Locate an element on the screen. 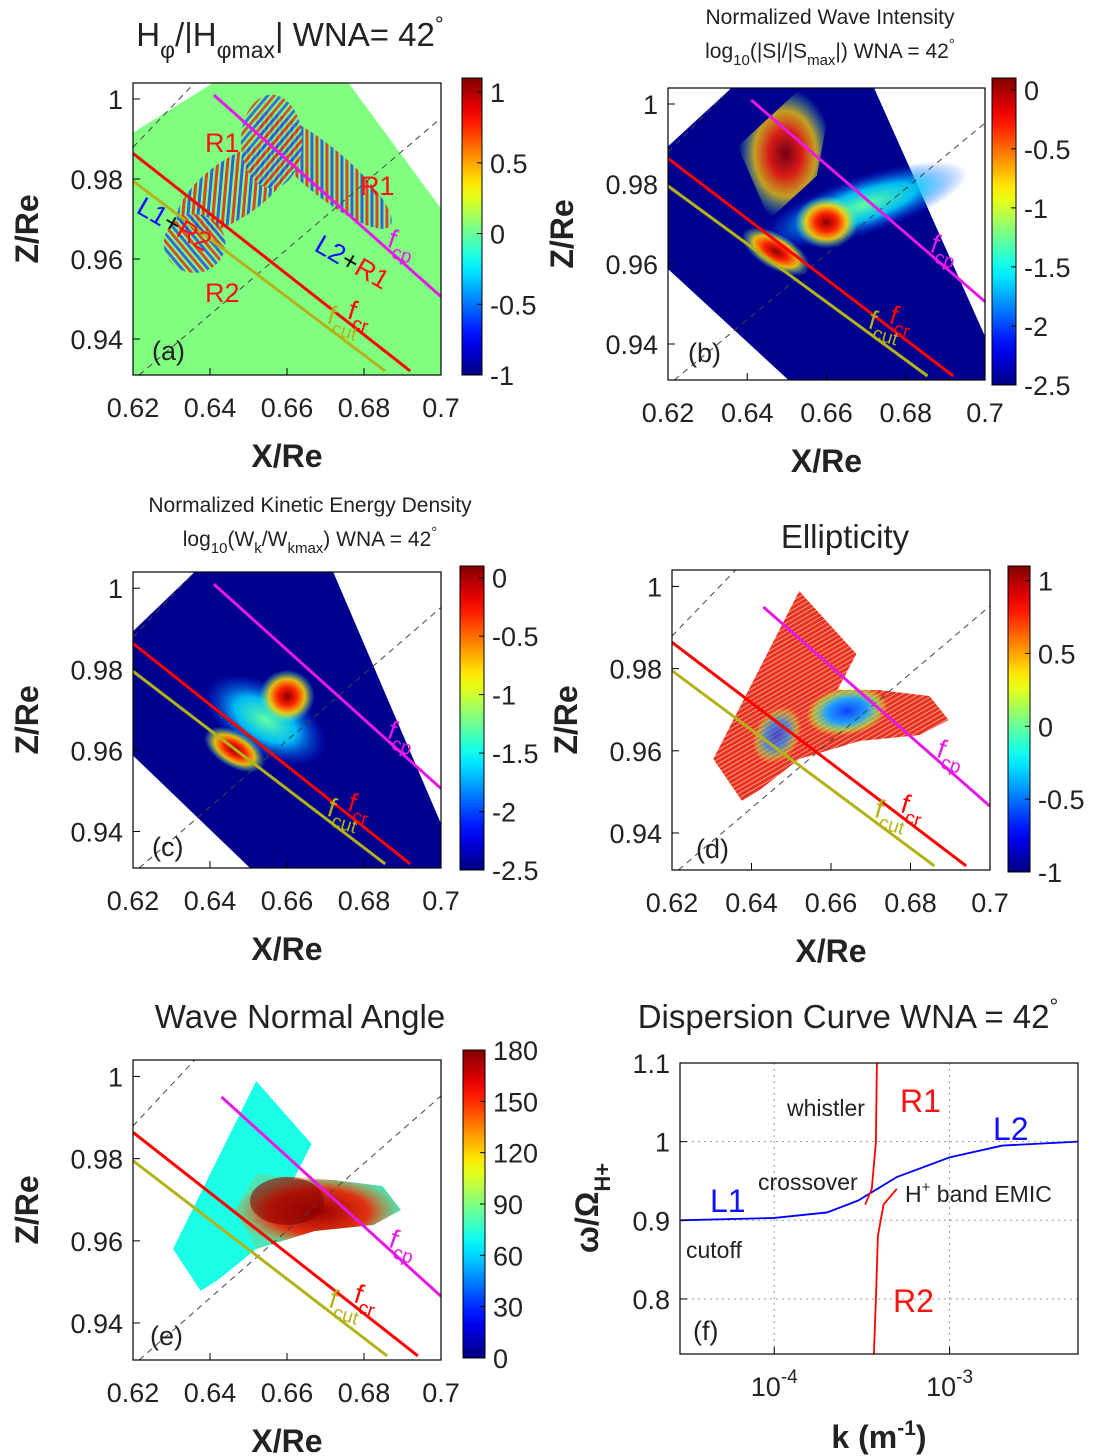 Image resolution: width=1104 pixels, height=1456 pixels. title: Hφ/|Hφmax| WNA= 42° is located at coordinates (289, 37).